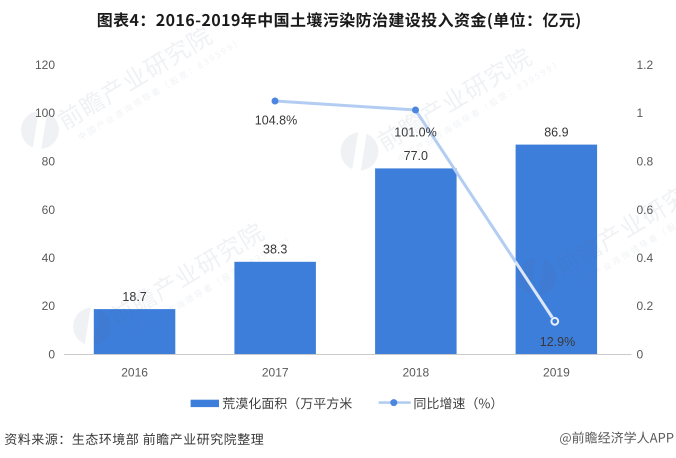 The height and width of the screenshot is (458, 676). I want to click on svg-text: 86.9, so click(556, 132).